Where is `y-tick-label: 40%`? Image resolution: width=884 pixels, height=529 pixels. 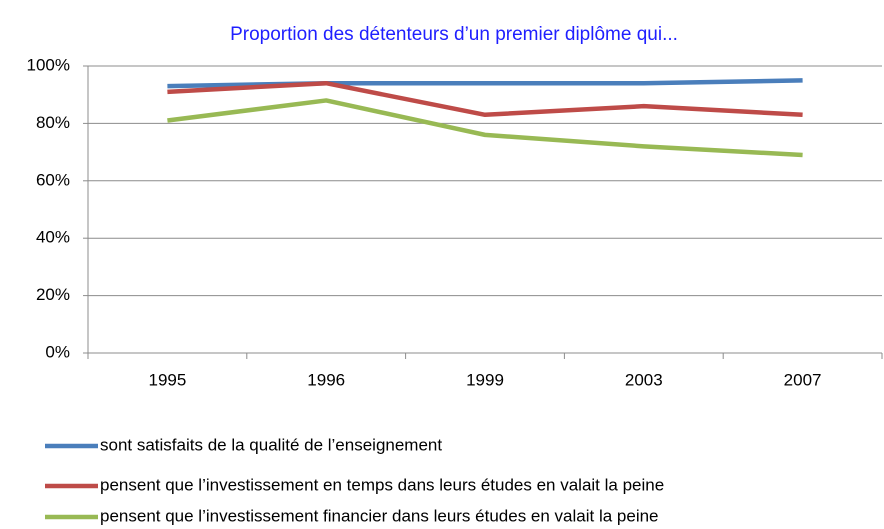
y-tick-label: 40% is located at coordinates (53, 237).